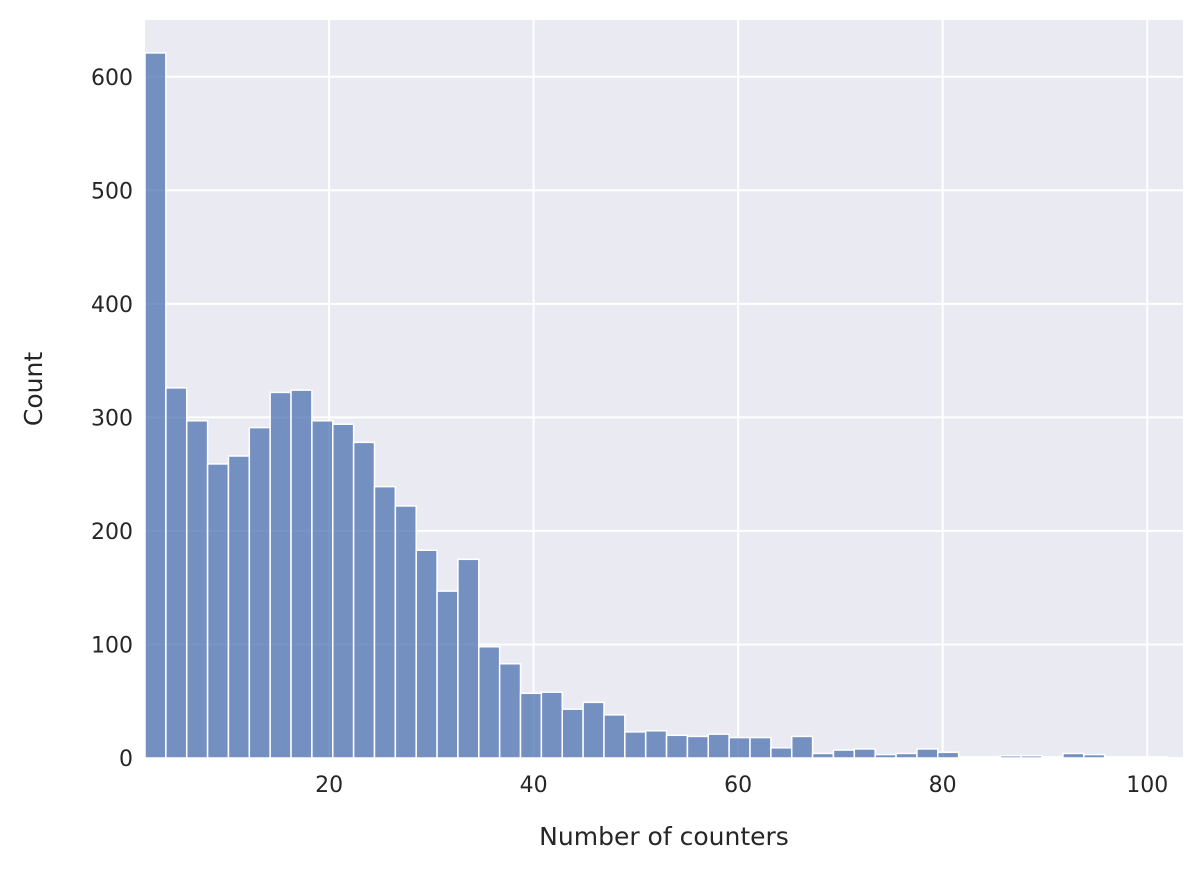 This screenshot has width=1203, height=872. I want to click on x-axis-label: Number of counters, so click(664, 836).